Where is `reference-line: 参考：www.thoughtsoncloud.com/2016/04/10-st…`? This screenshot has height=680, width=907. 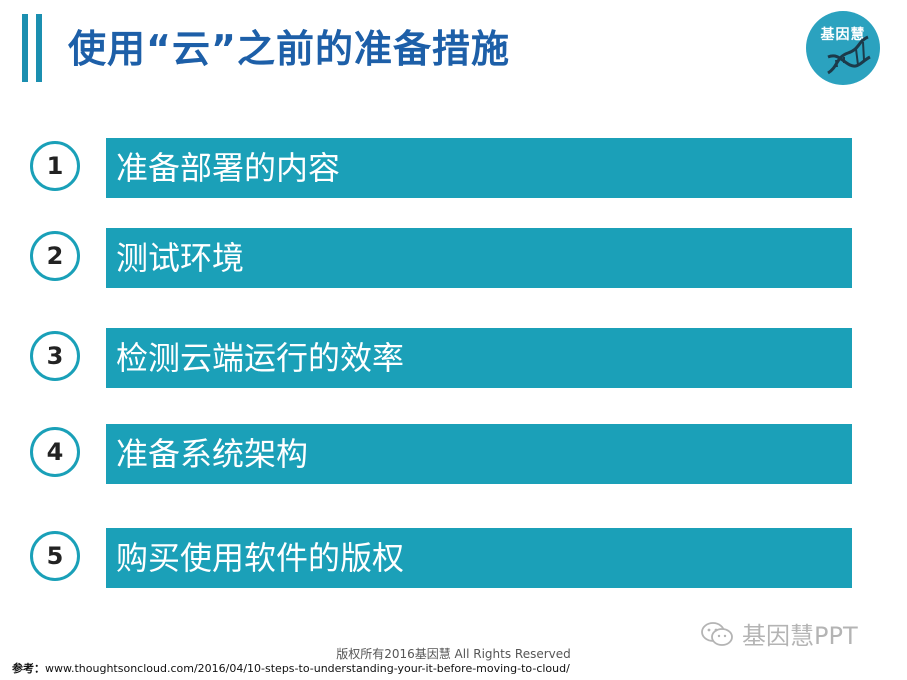
reference-line: 参考：www.thoughtsoncloud.com/2016/04/10-st… is located at coordinates (291, 668).